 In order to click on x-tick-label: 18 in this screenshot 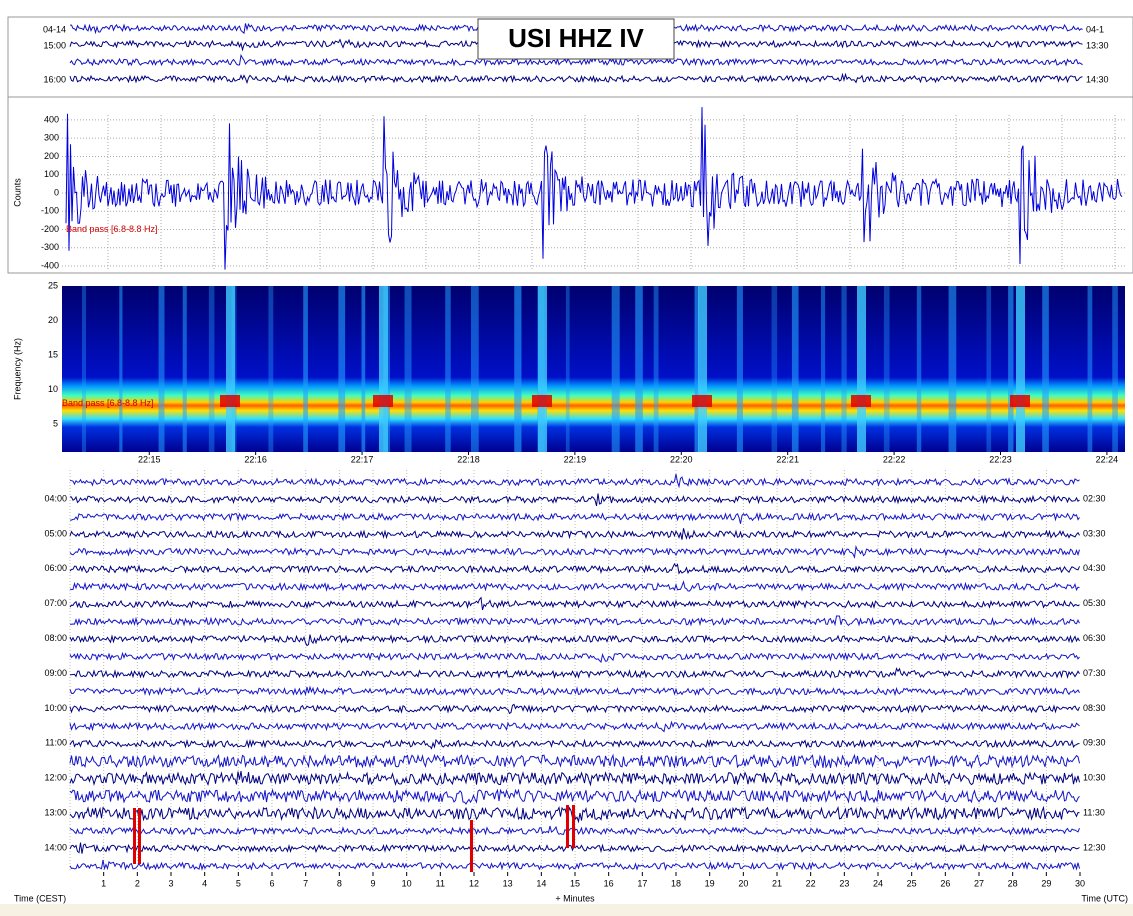, I will do `click(676, 883)`.